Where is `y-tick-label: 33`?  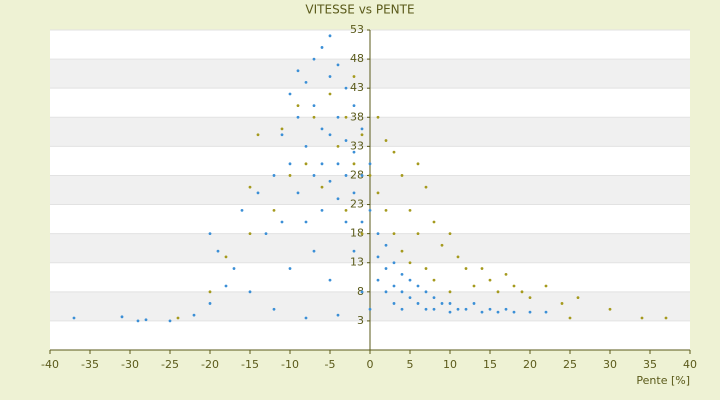
y-tick-label: 33 is located at coordinates (357, 145).